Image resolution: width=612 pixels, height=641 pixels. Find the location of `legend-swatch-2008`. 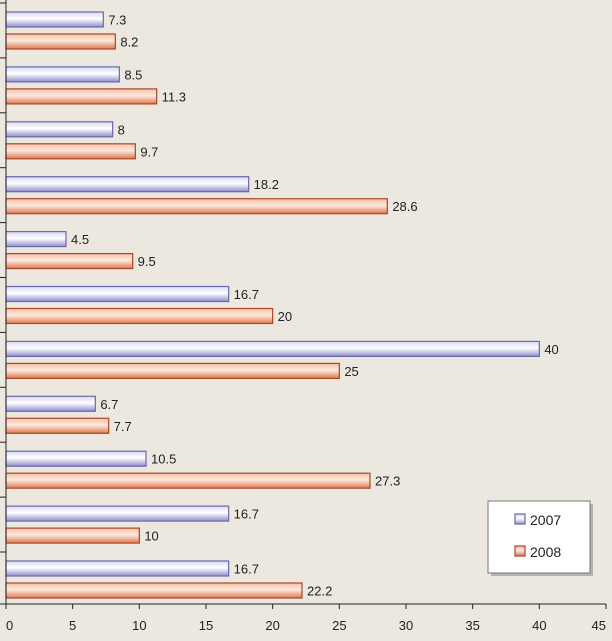

legend-swatch-2008 is located at coordinates (520, 551).